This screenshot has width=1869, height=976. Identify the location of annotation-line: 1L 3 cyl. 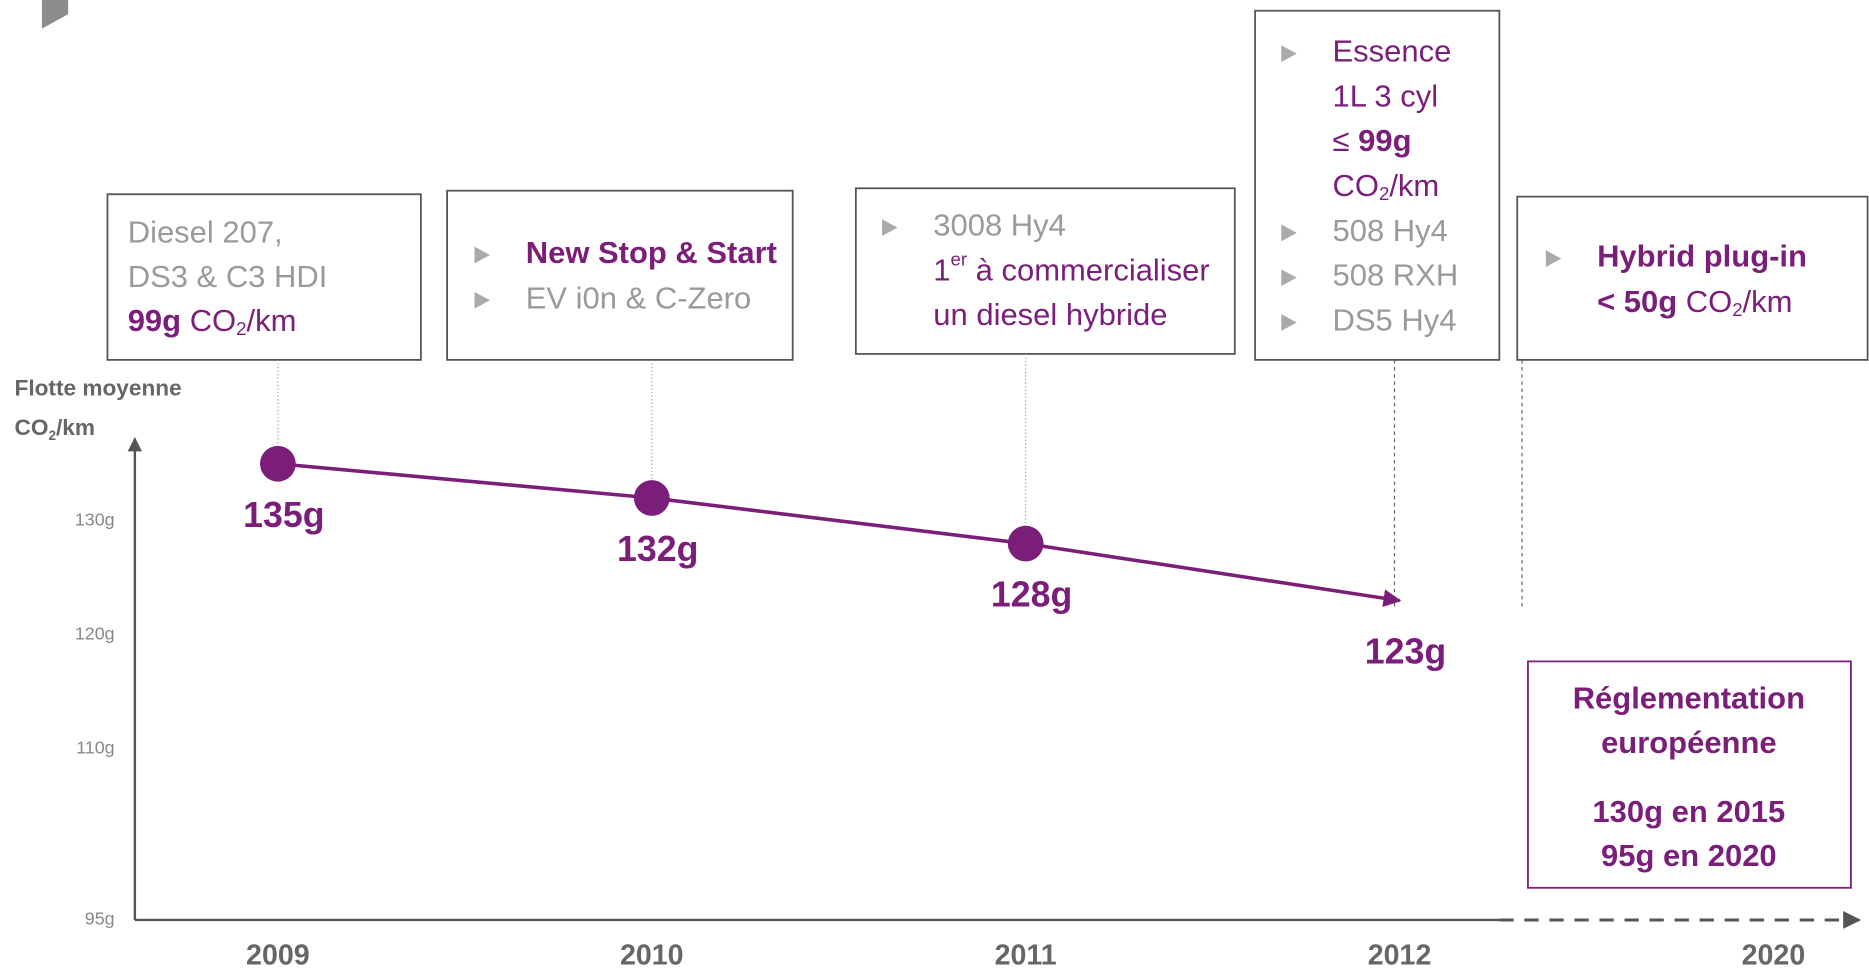
(1386, 96).